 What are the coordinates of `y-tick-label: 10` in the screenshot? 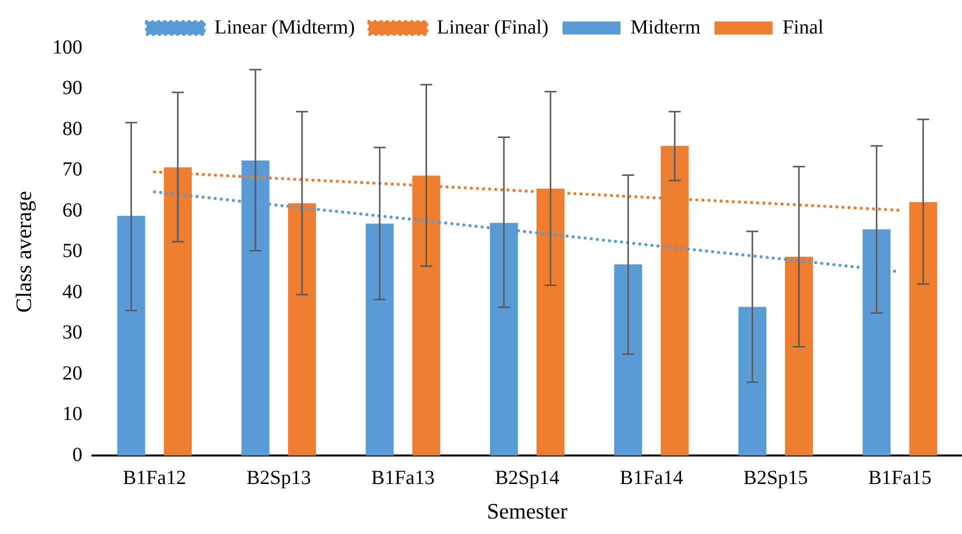 It's located at (72, 414).